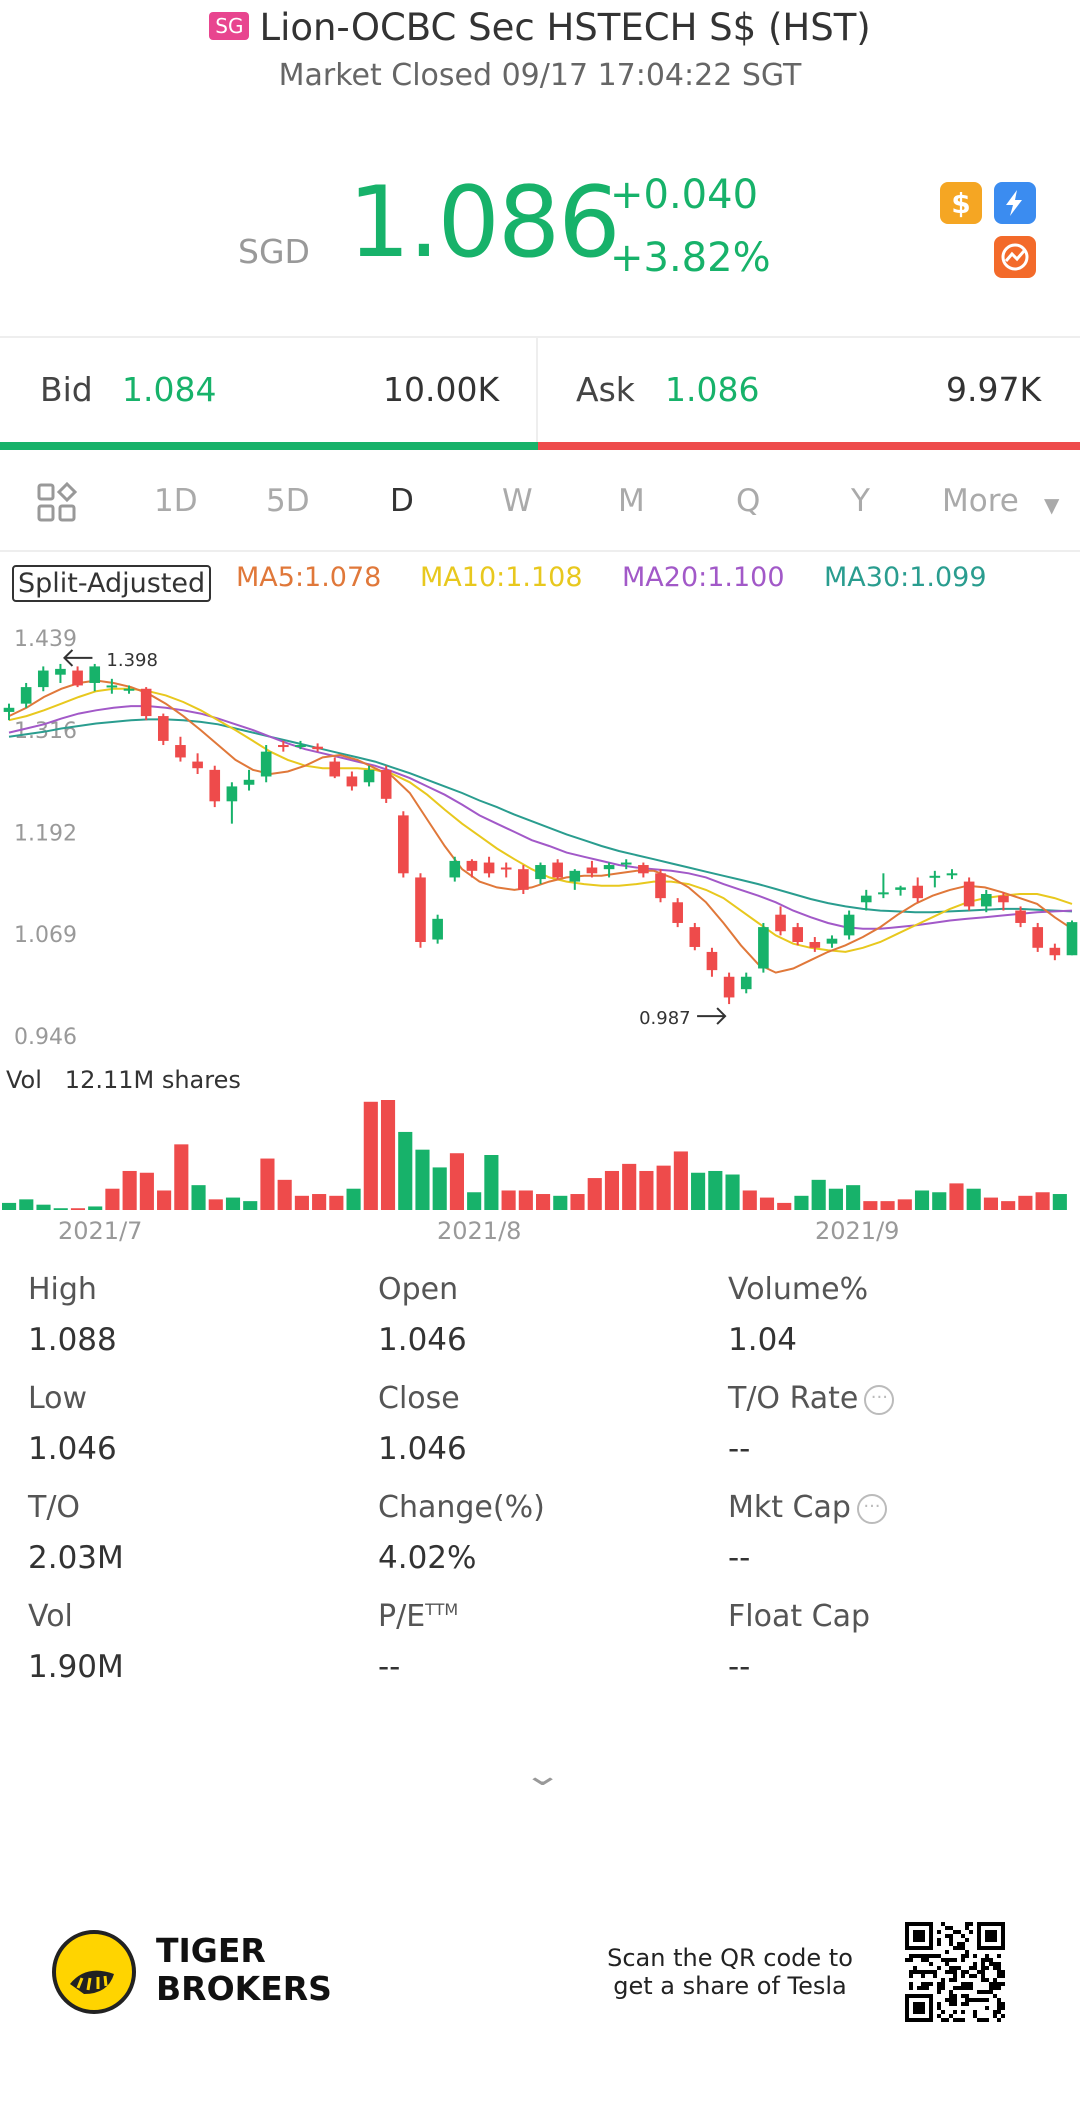 This screenshot has height=2126, width=1080. Describe the element at coordinates (123, 1080) in the screenshot. I see `volume-label: Vol 12.11M shares` at that location.